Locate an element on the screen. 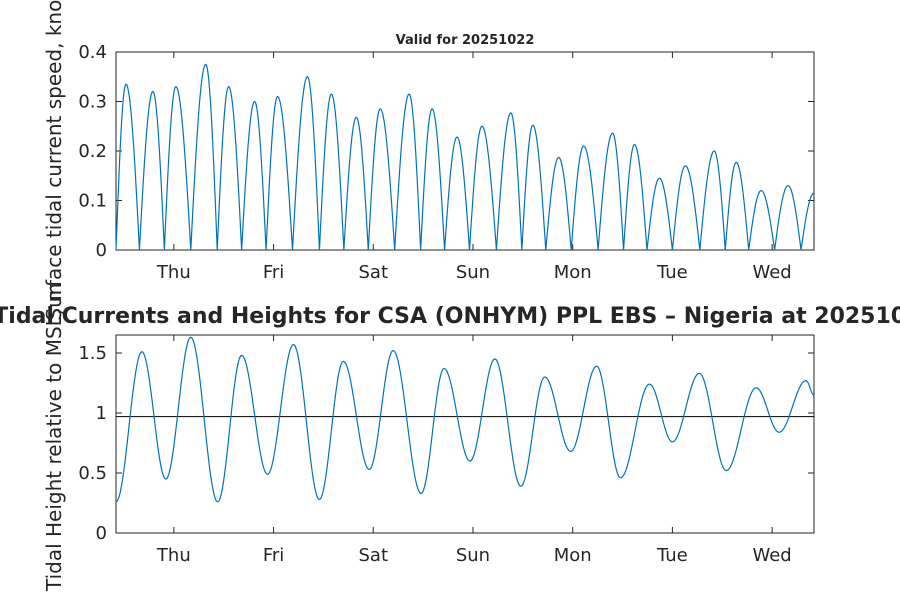 The width and height of the screenshot is (900, 600). current-speed-x-tick-label: Tue is located at coordinates (672, 272).